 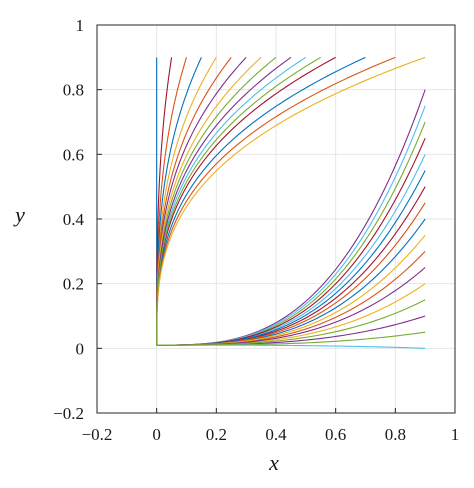 I want to click on x-tick-label: 0.6, so click(x=335, y=434).